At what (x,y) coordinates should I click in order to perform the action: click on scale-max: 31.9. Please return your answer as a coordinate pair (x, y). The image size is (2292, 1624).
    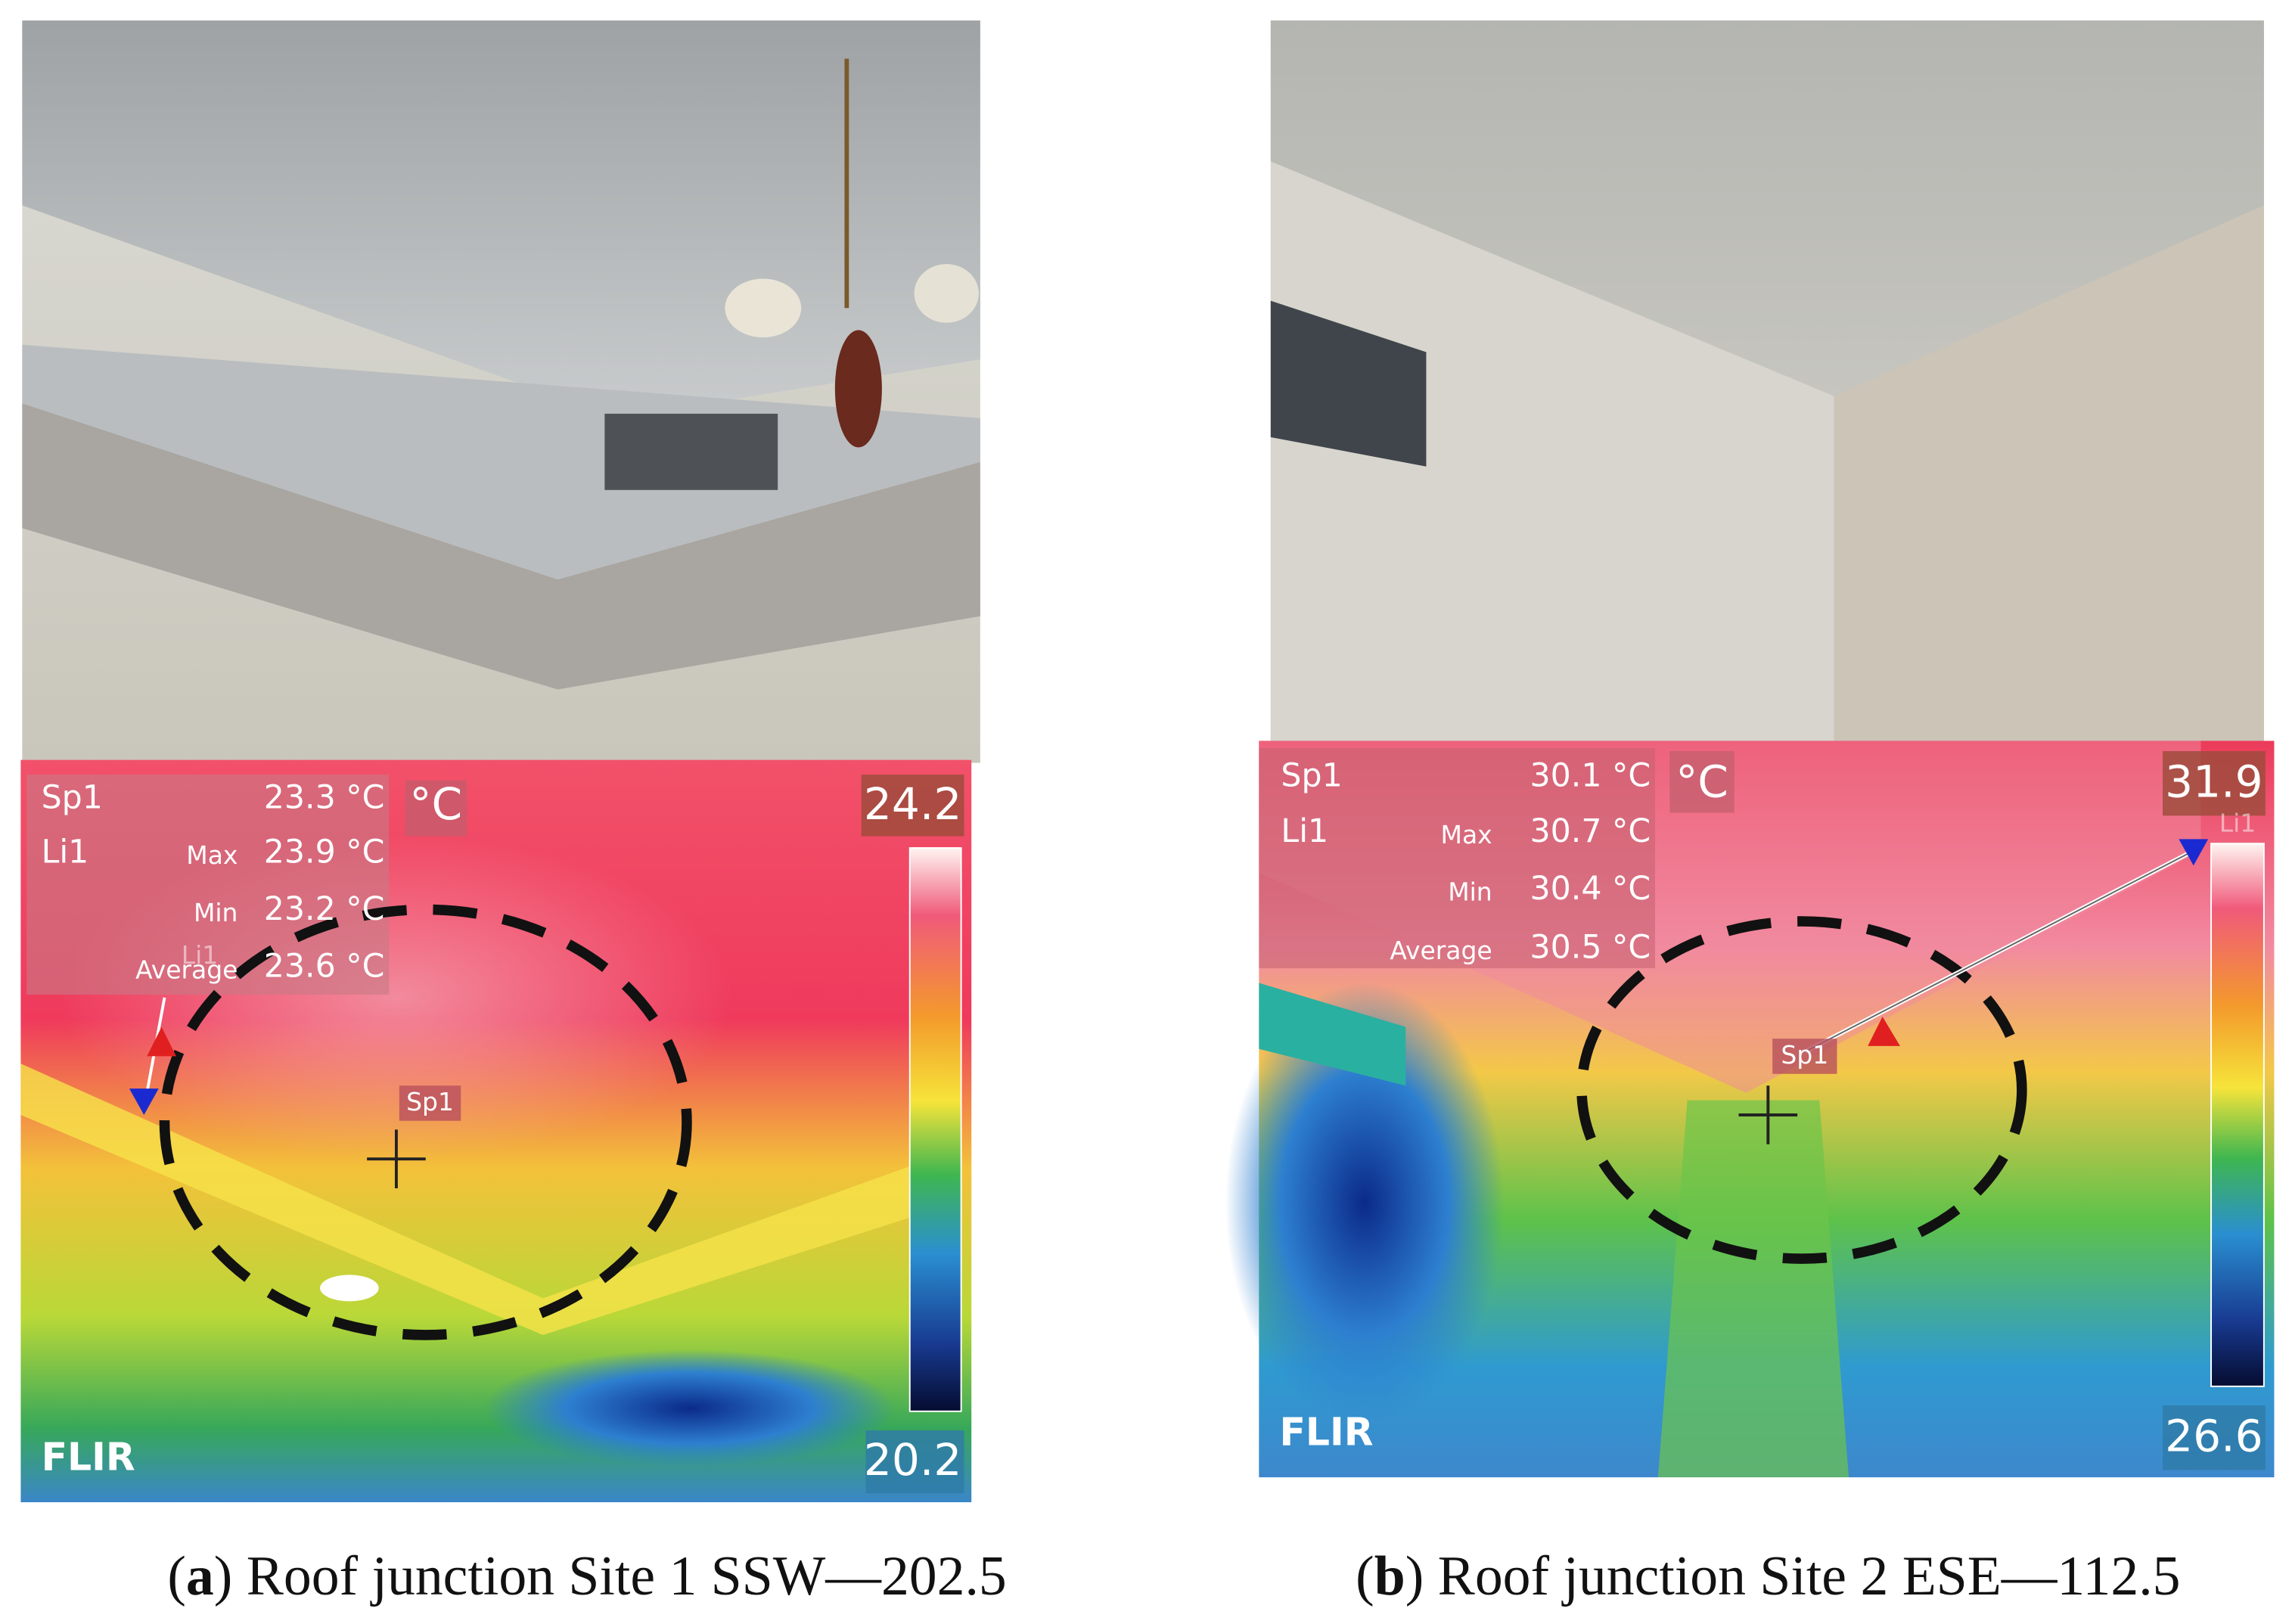
    Looking at the image, I should click on (2214, 782).